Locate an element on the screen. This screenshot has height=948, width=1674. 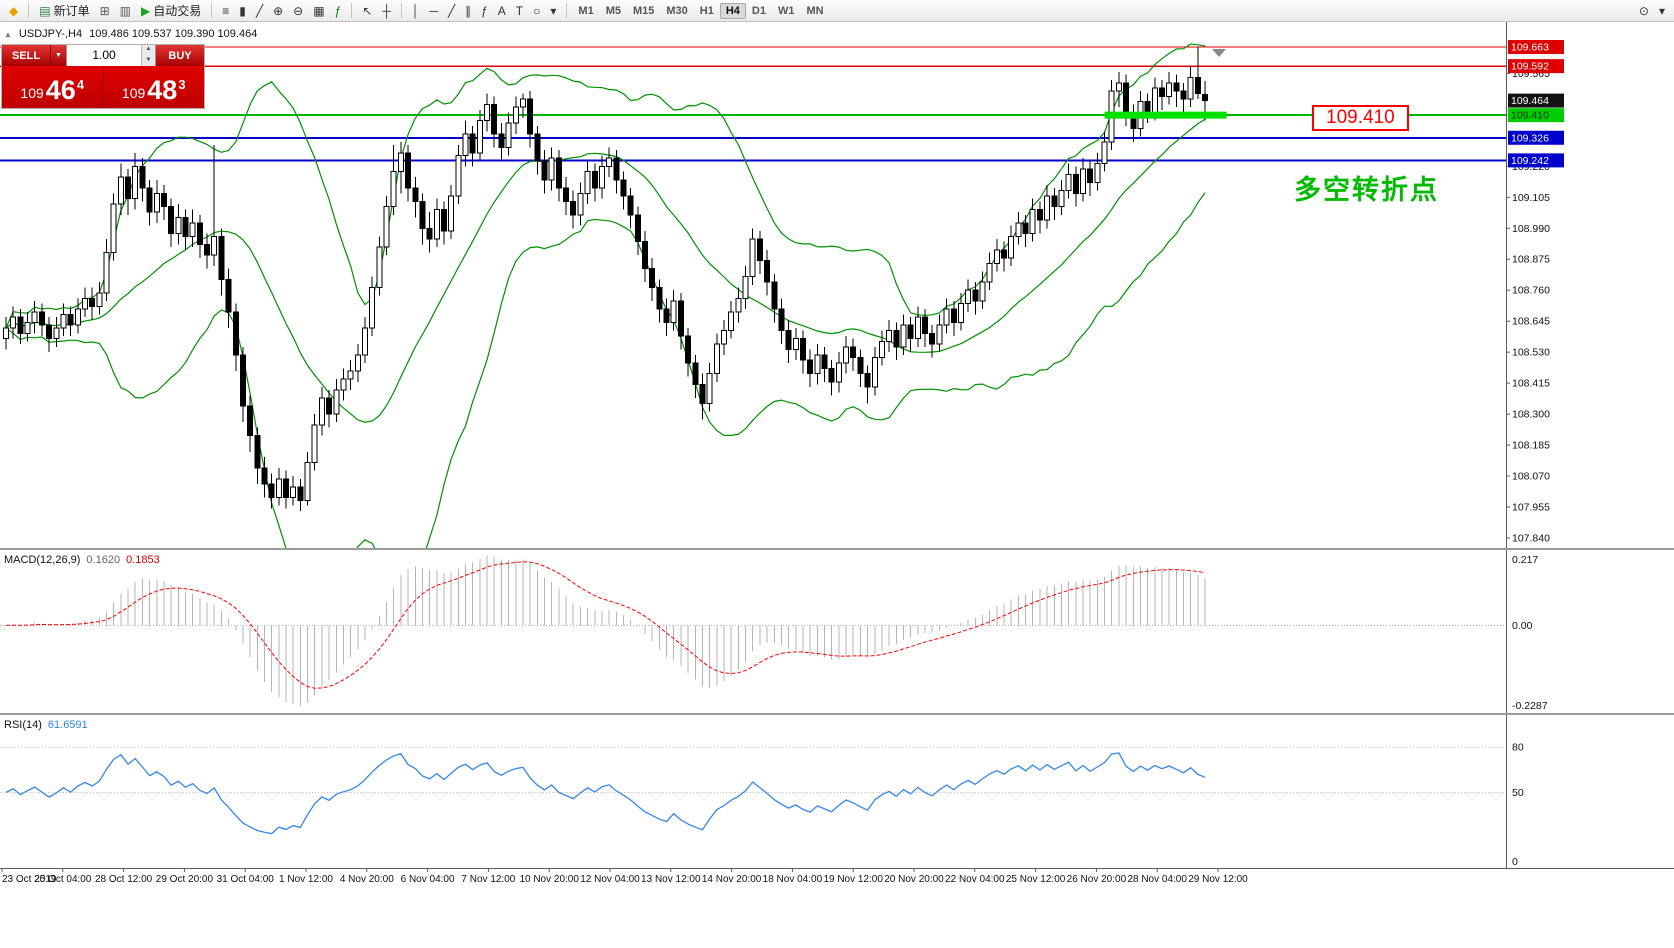
new-order-button: ▤ is located at coordinates (45, 10).